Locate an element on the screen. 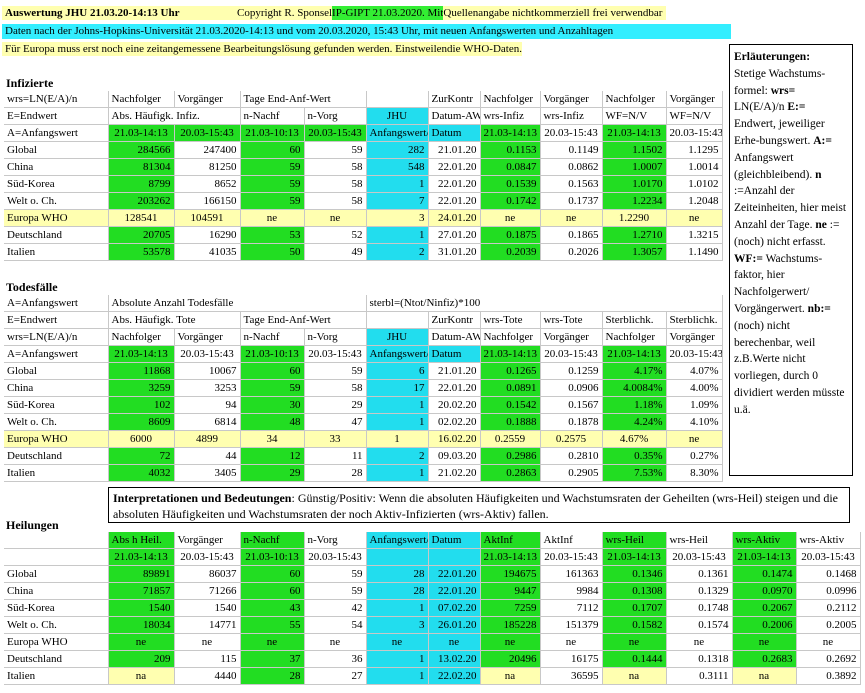 The width and height of the screenshot is (865, 693). table-cell: 13.02.20 is located at coordinates (454, 659).